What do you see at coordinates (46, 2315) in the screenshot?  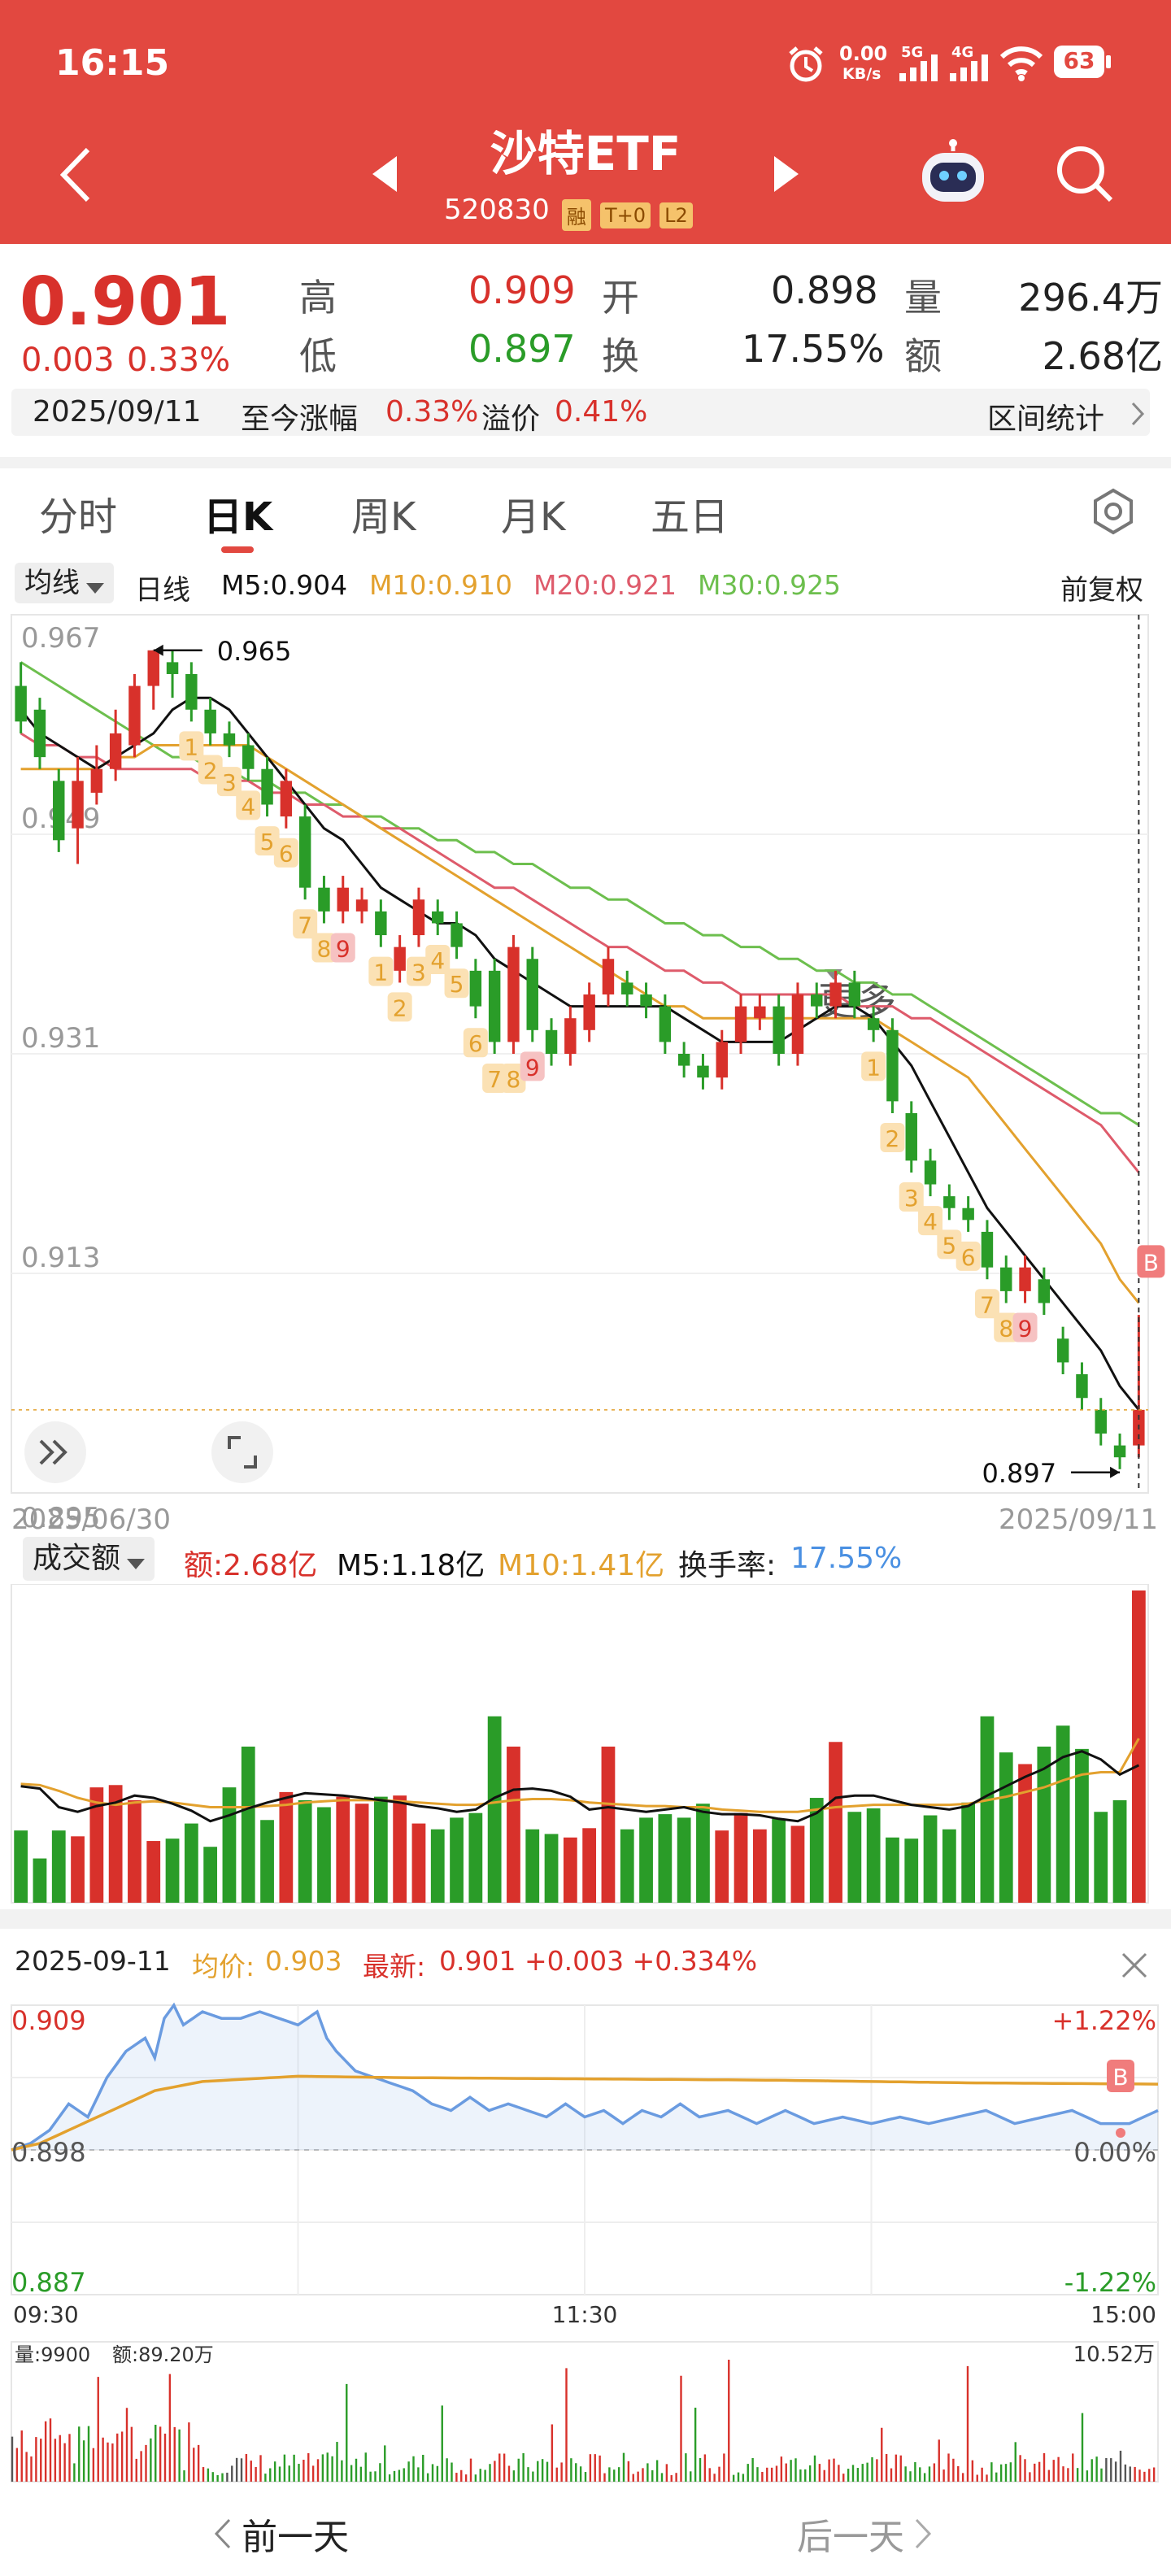 I see `time-start-label: 09:30` at bounding box center [46, 2315].